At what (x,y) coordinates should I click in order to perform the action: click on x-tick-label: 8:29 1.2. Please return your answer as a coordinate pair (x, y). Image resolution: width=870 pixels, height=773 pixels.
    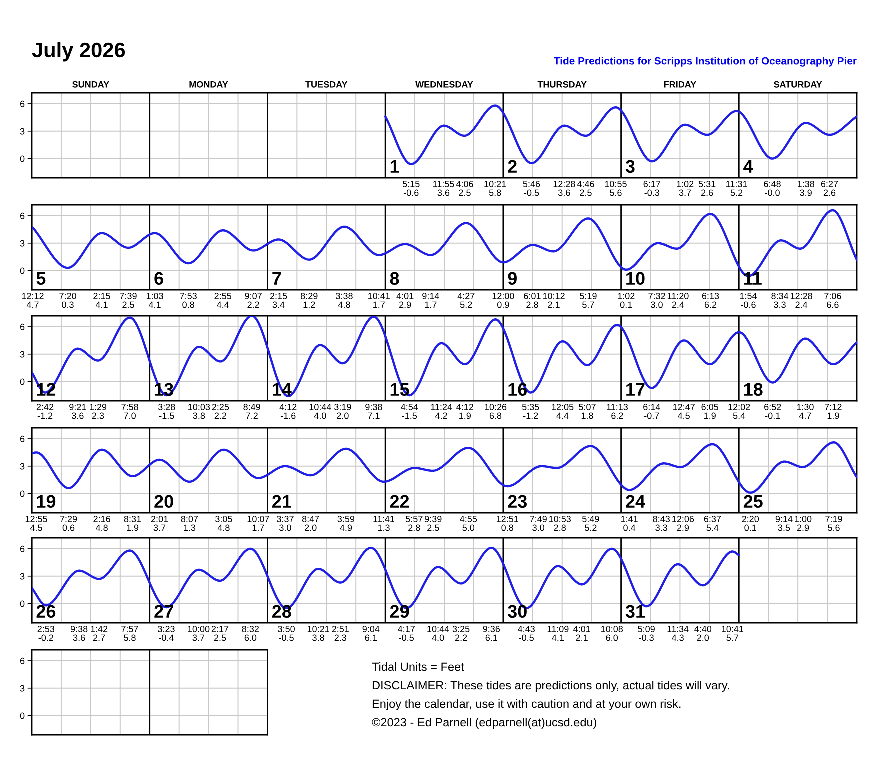
    Looking at the image, I should click on (309, 300).